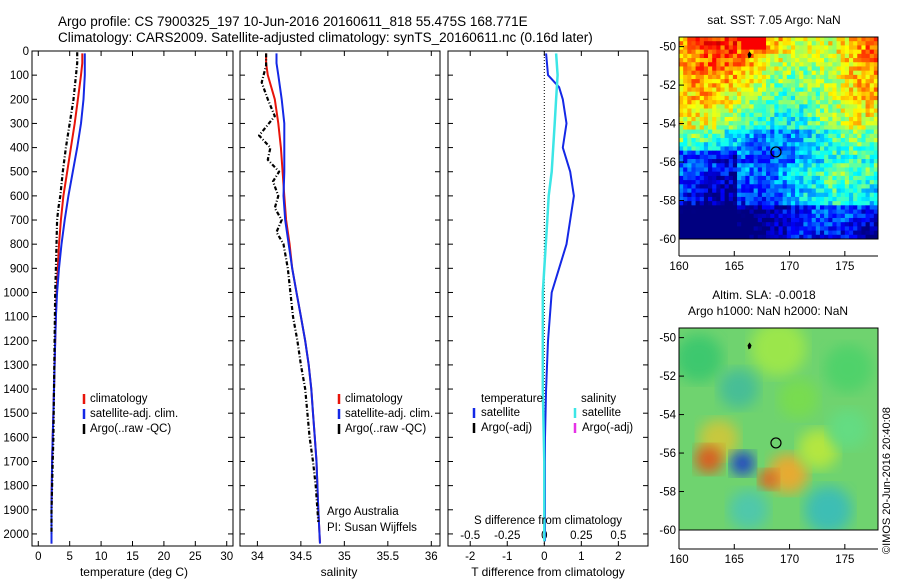 The height and width of the screenshot is (580, 900). What do you see at coordinates (776, 443) in the screenshot?
I see `argo-float-marker` at bounding box center [776, 443].